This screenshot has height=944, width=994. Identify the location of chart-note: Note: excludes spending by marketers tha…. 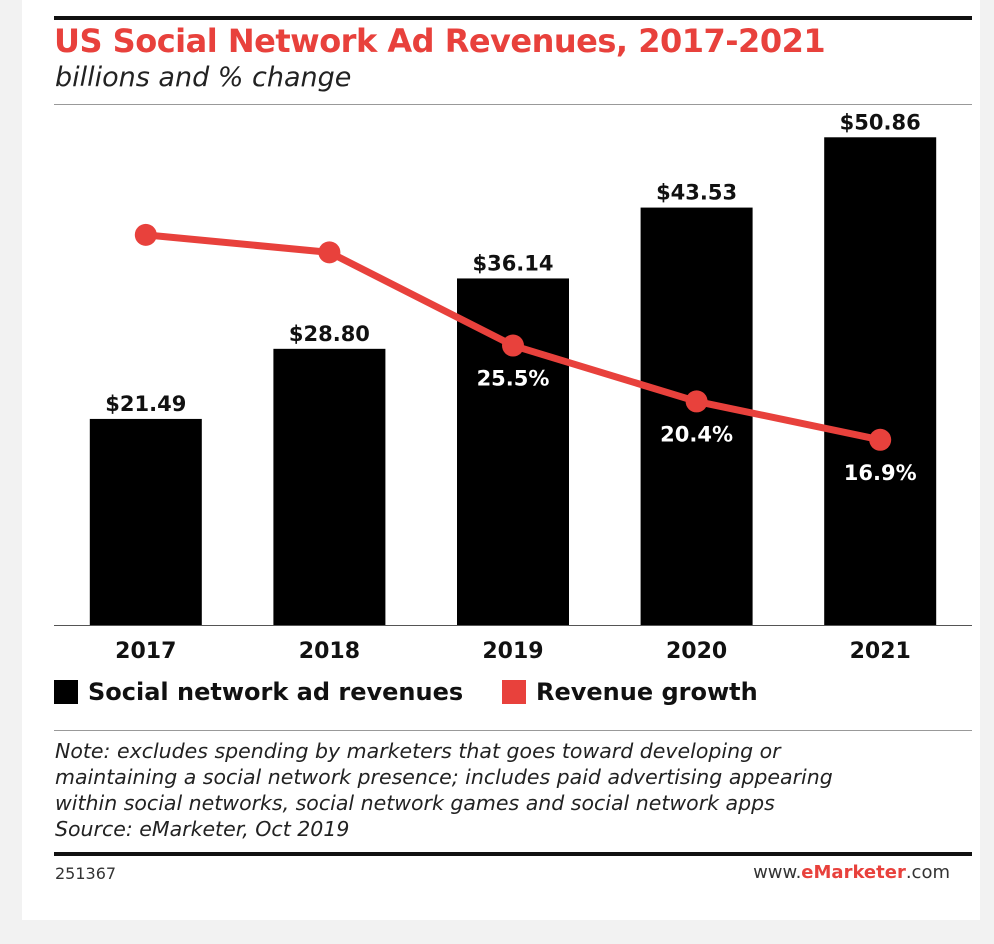
(515, 790).